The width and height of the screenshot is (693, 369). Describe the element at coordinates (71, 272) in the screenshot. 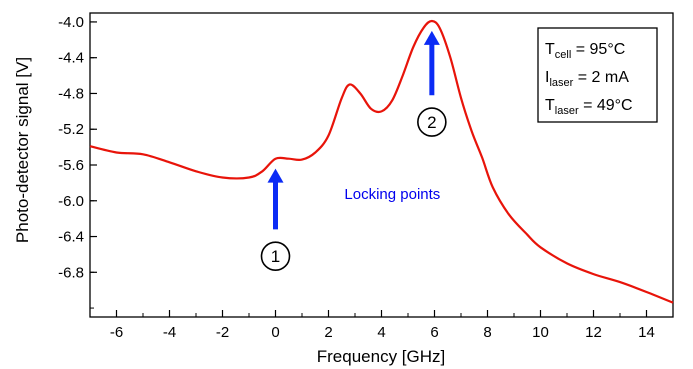

I see `y-tick-label: -6.8` at that location.